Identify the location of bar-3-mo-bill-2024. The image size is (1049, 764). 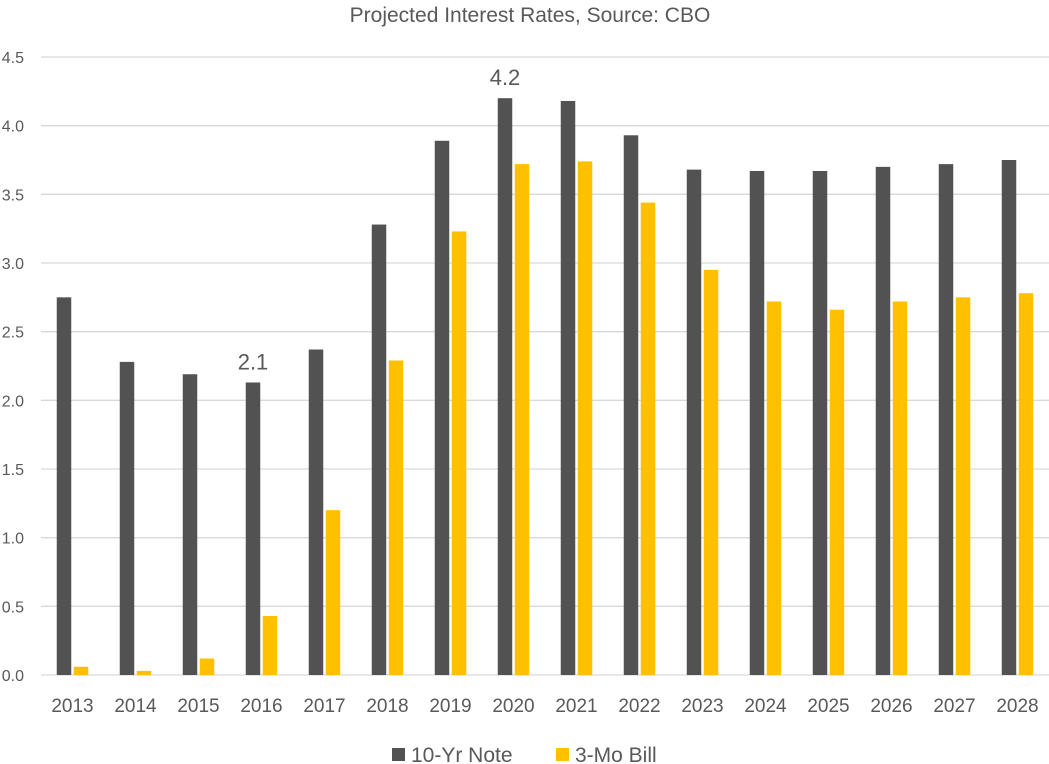
(774, 488).